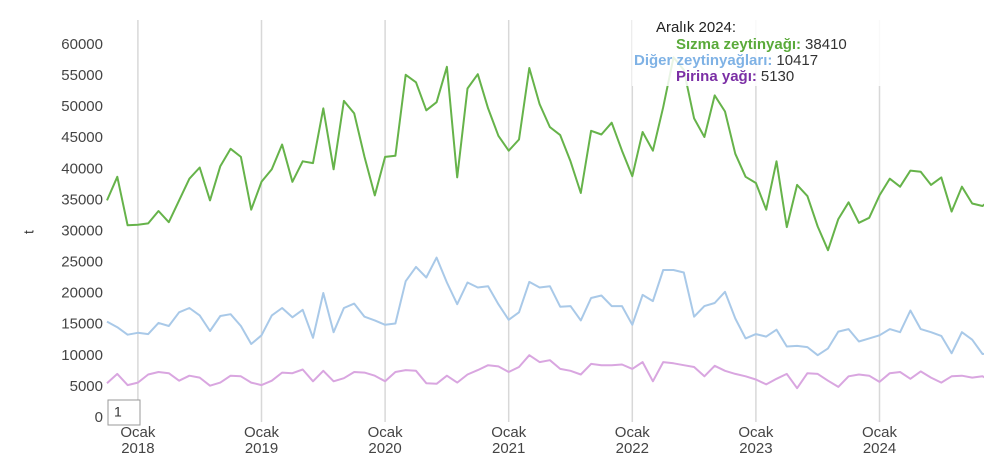  What do you see at coordinates (82, 75) in the screenshot?
I see `y-tick-label: 55000` at bounding box center [82, 75].